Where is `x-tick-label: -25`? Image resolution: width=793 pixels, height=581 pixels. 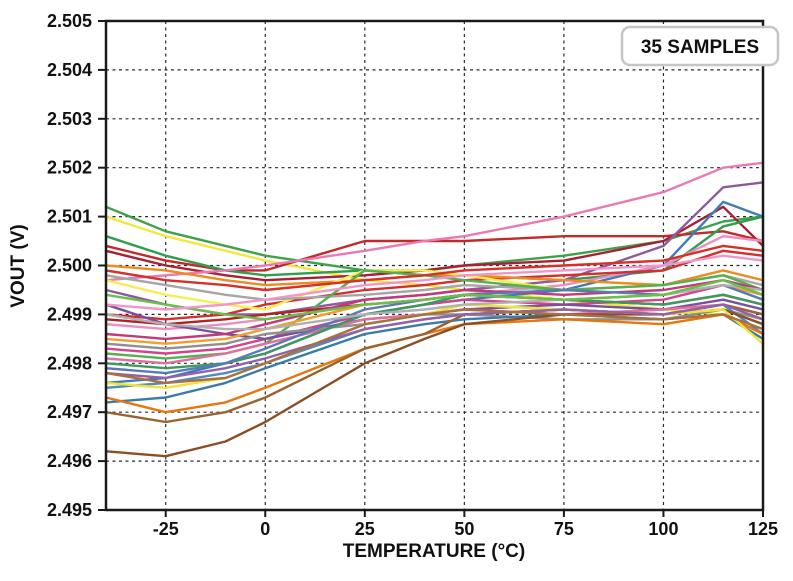
x-tick-label: -25 is located at coordinates (166, 529).